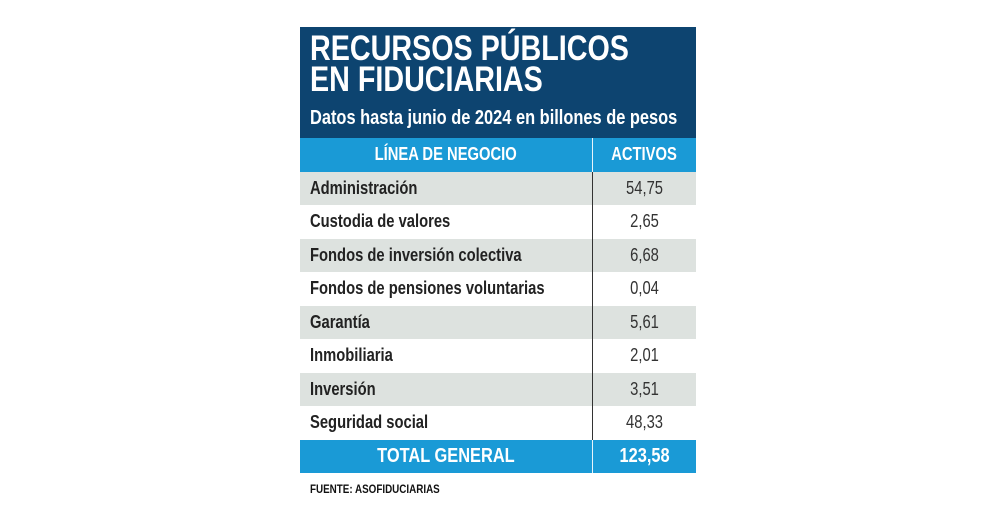  What do you see at coordinates (469, 48) in the screenshot?
I see `title-line-1: RECURSOS PÚBLICOS` at bounding box center [469, 48].